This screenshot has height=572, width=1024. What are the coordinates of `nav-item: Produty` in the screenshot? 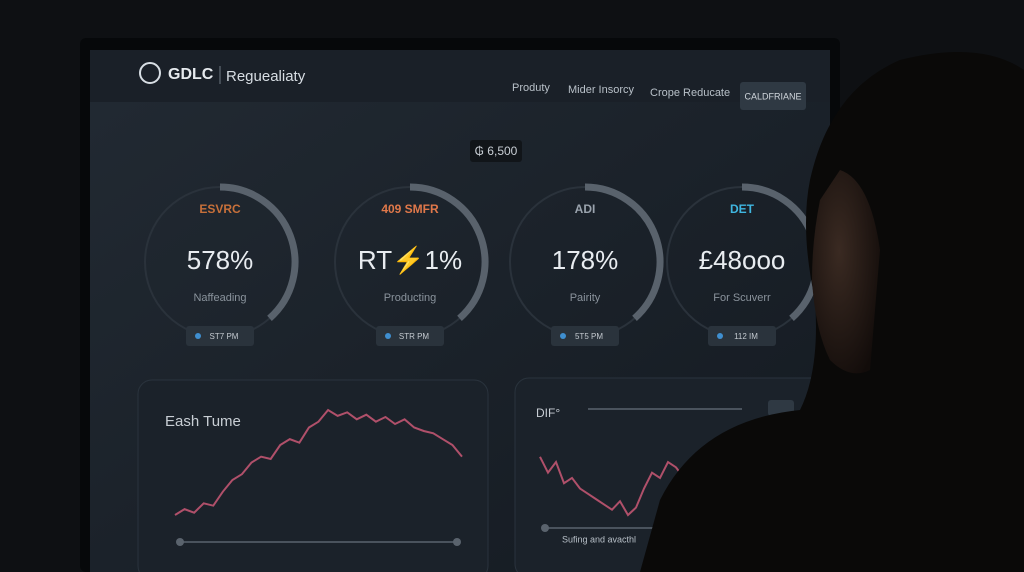 It's located at (531, 88).